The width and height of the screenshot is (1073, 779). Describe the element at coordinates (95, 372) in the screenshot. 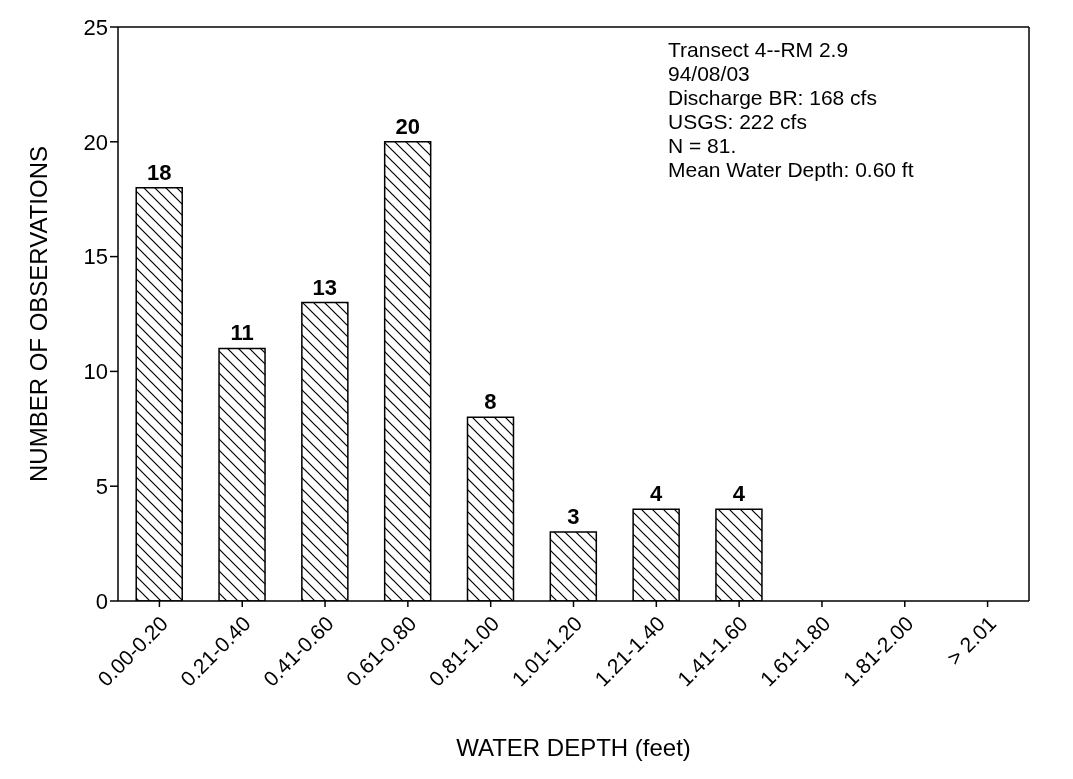

I see `y-tick-label: 10` at that location.